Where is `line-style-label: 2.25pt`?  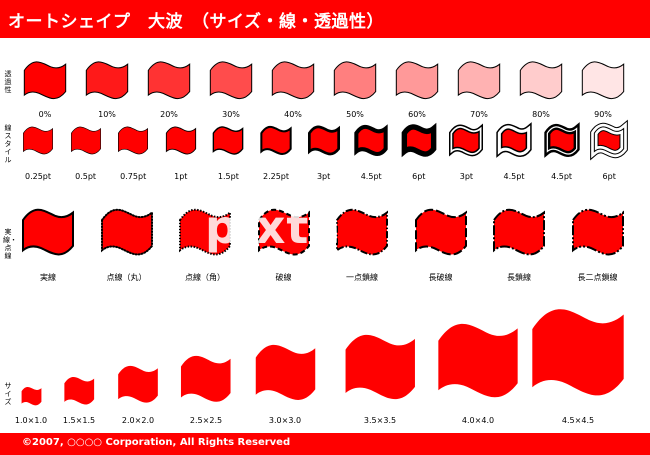 line-style-label: 2.25pt is located at coordinates (276, 176).